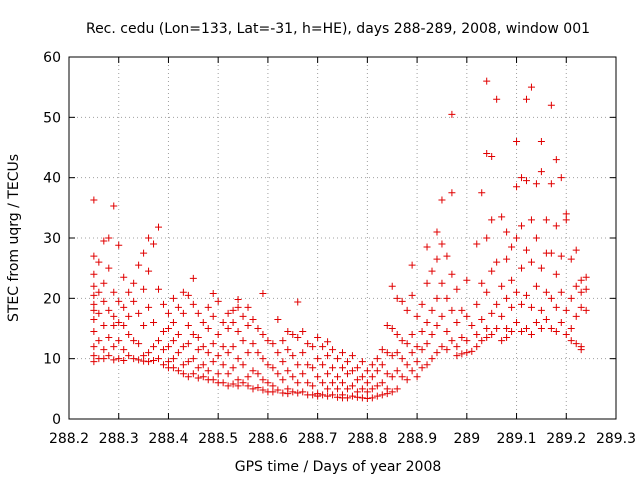 This screenshot has width=640, height=480. What do you see at coordinates (616, 439) in the screenshot?
I see `x-tick-label: 289.3` at bounding box center [616, 439].